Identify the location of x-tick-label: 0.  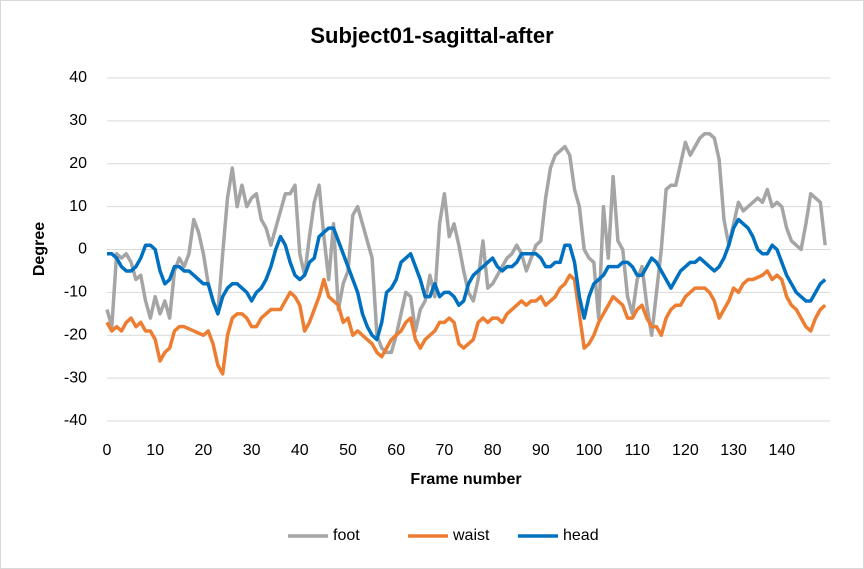
(107, 450).